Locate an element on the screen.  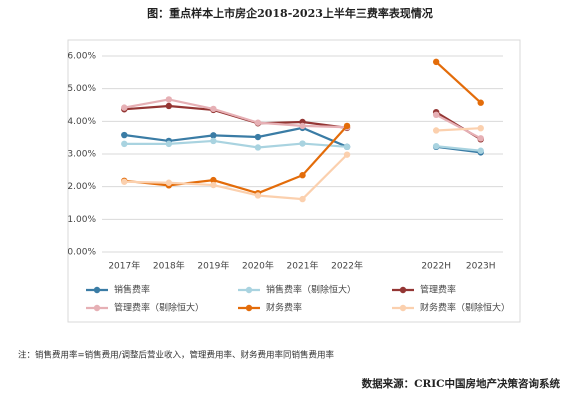
y-tick-label: 1.00% is located at coordinates (81, 220).